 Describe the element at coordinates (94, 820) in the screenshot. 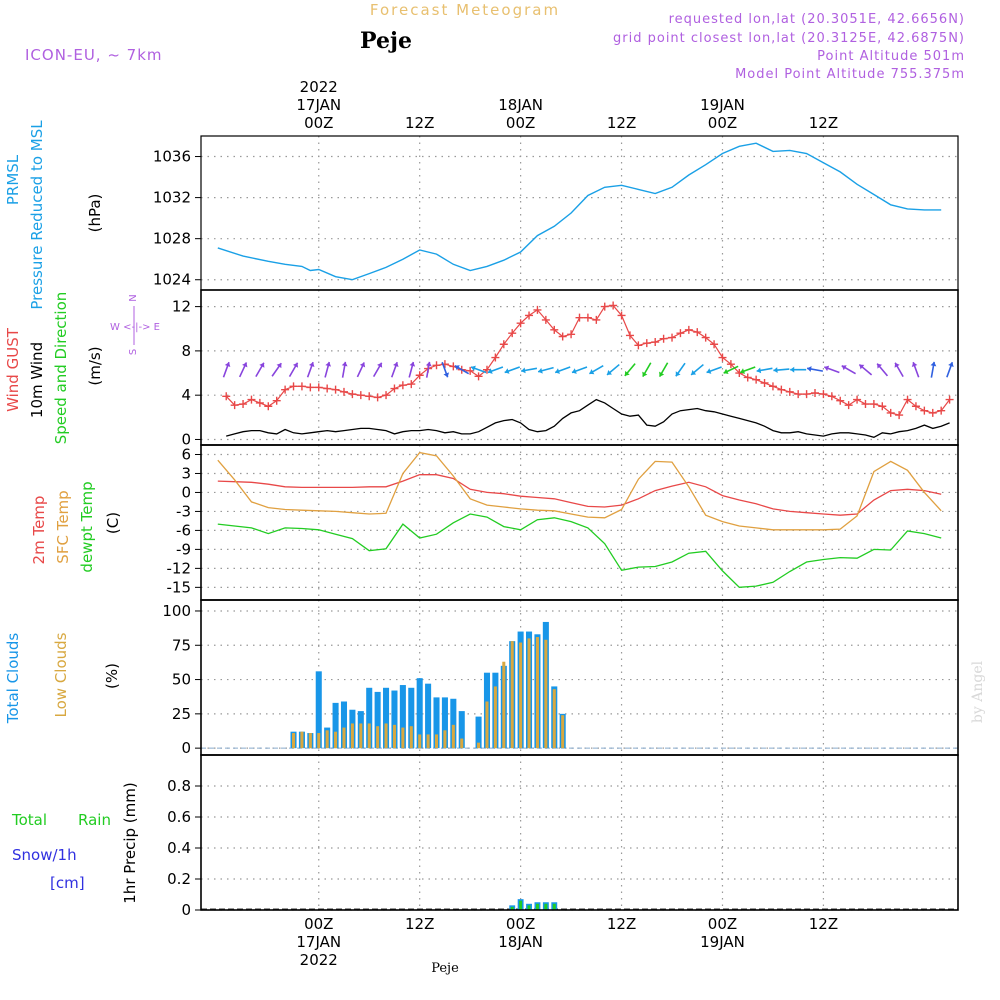

I see `legend-rain: Rain` at that location.